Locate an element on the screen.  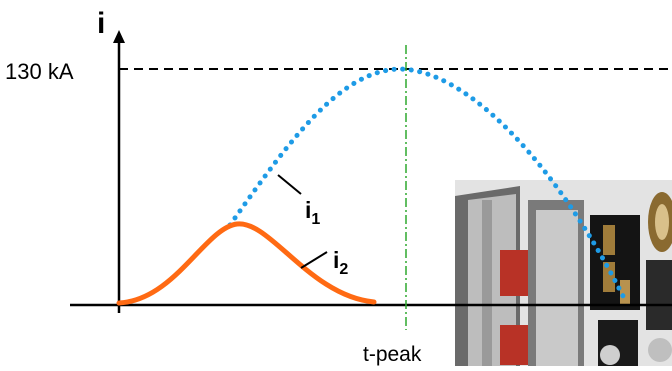
curve-i1-label-main: i is located at coordinates (308, 210).